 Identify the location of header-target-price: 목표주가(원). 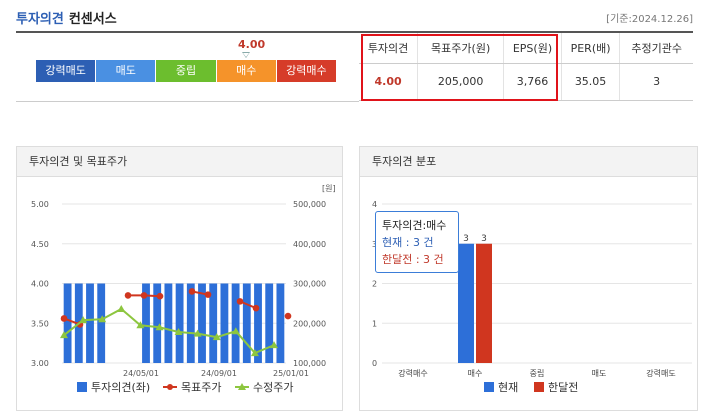
(460, 48).